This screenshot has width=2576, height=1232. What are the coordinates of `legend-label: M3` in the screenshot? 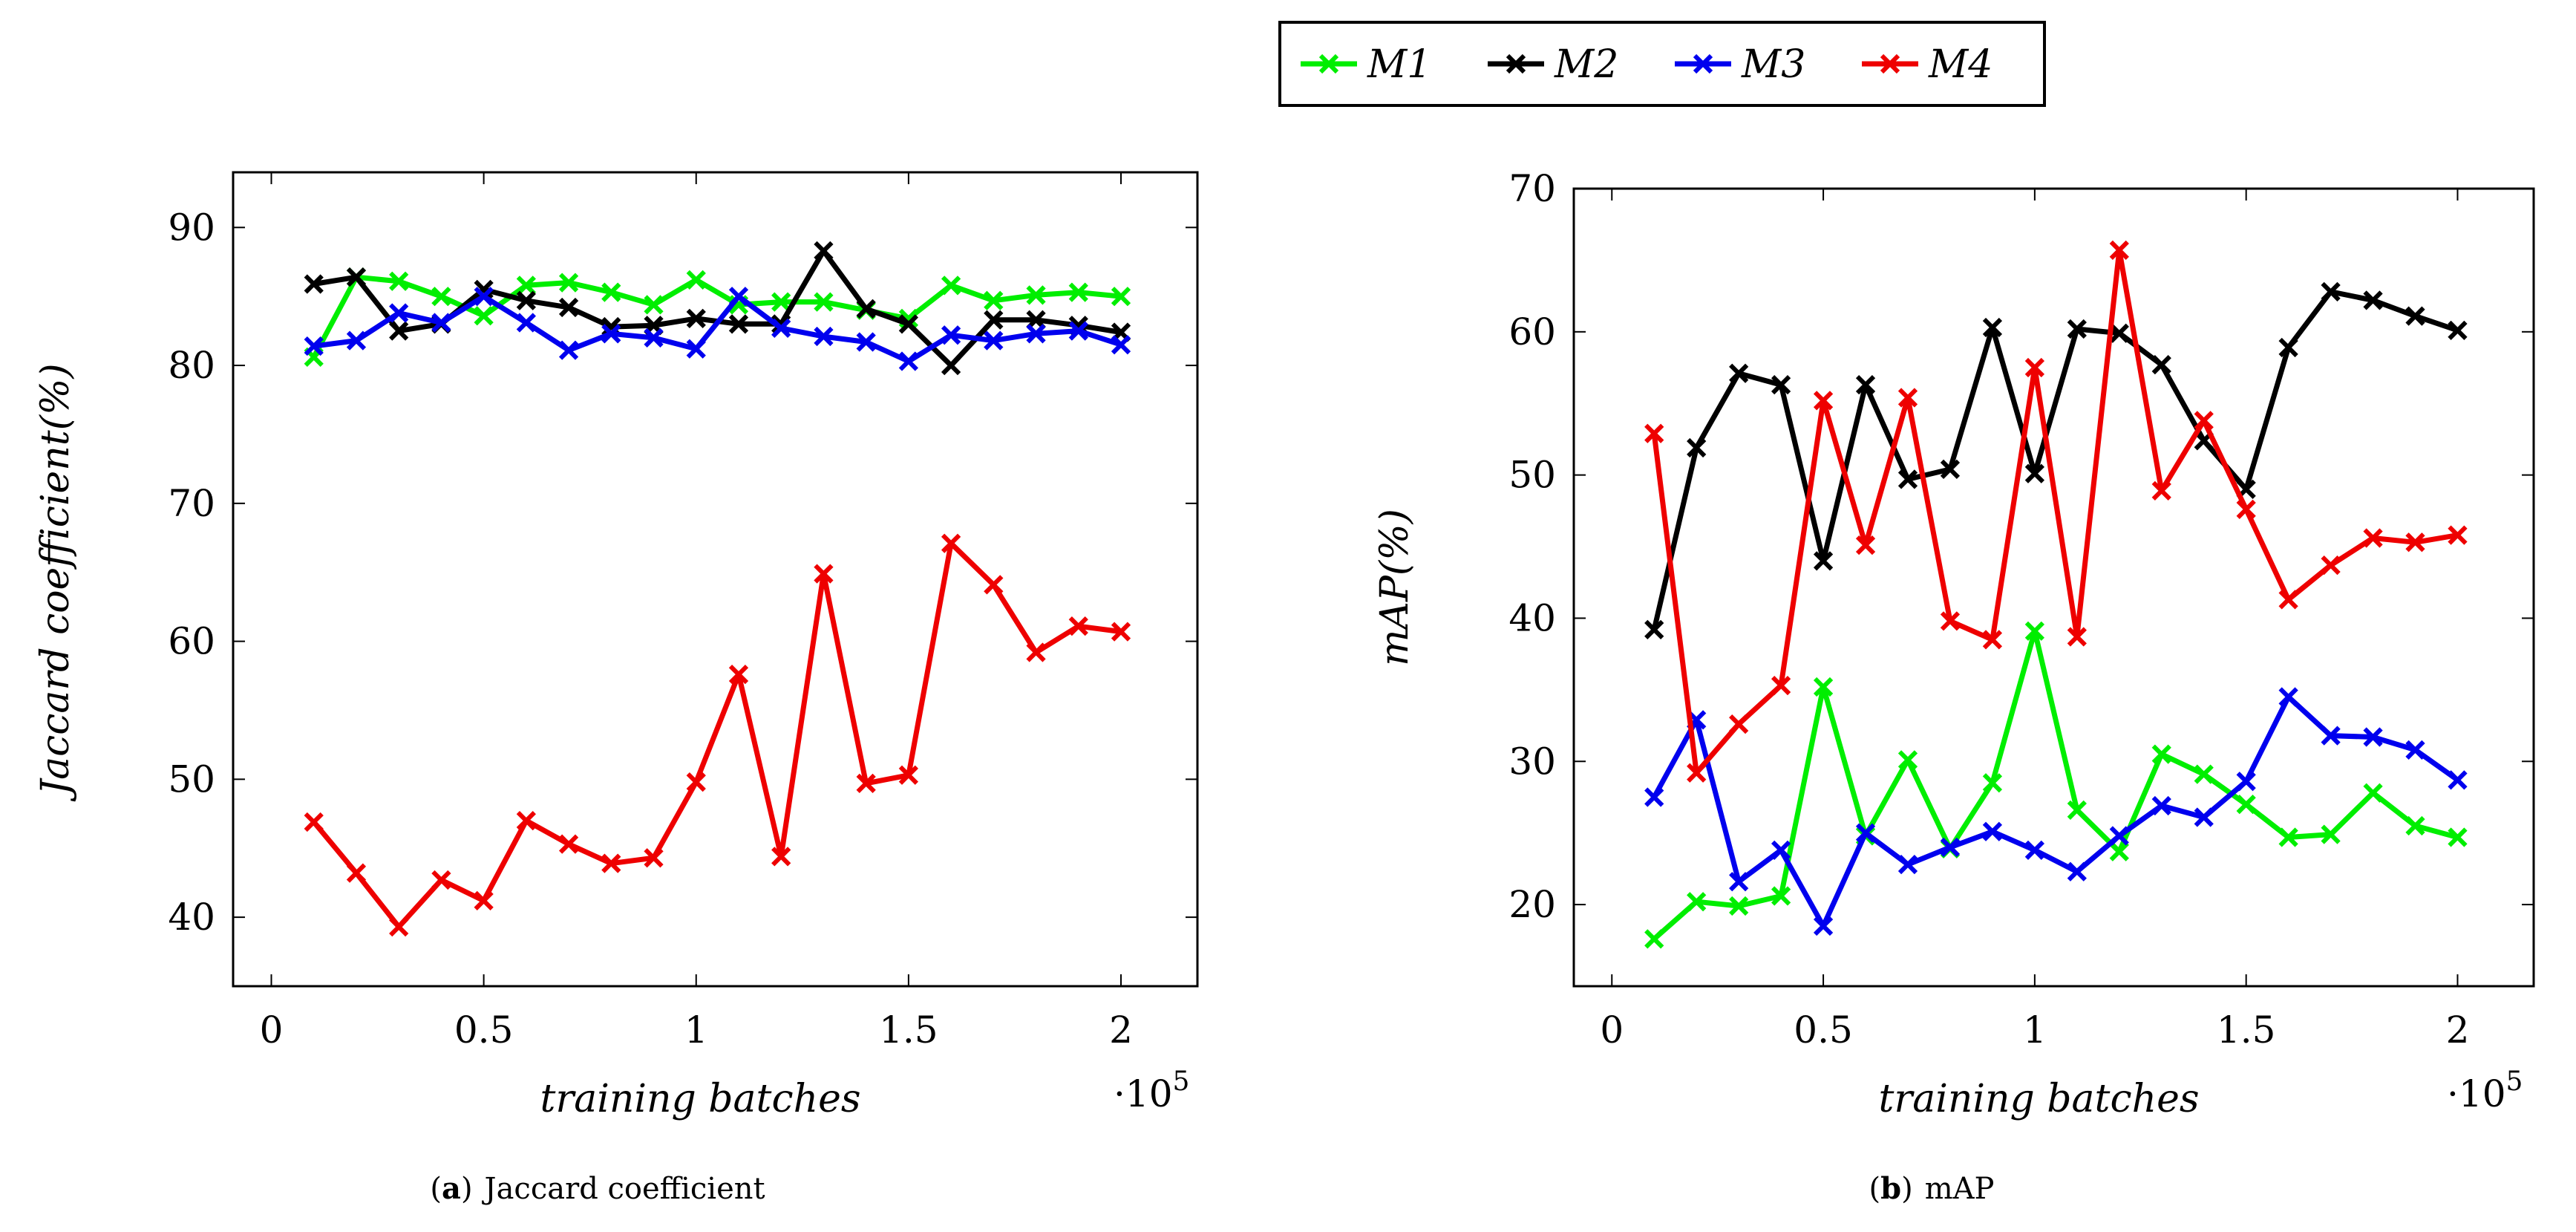 It's located at (1773, 64).